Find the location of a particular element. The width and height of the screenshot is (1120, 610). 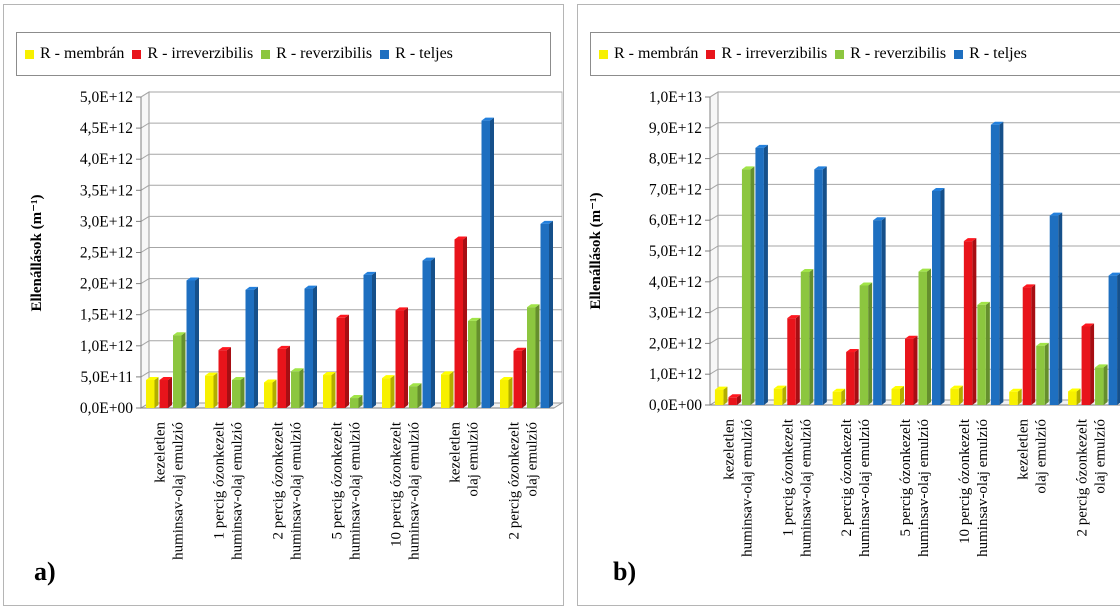

y-tick-label: 2,0E+12 is located at coordinates (106, 284).